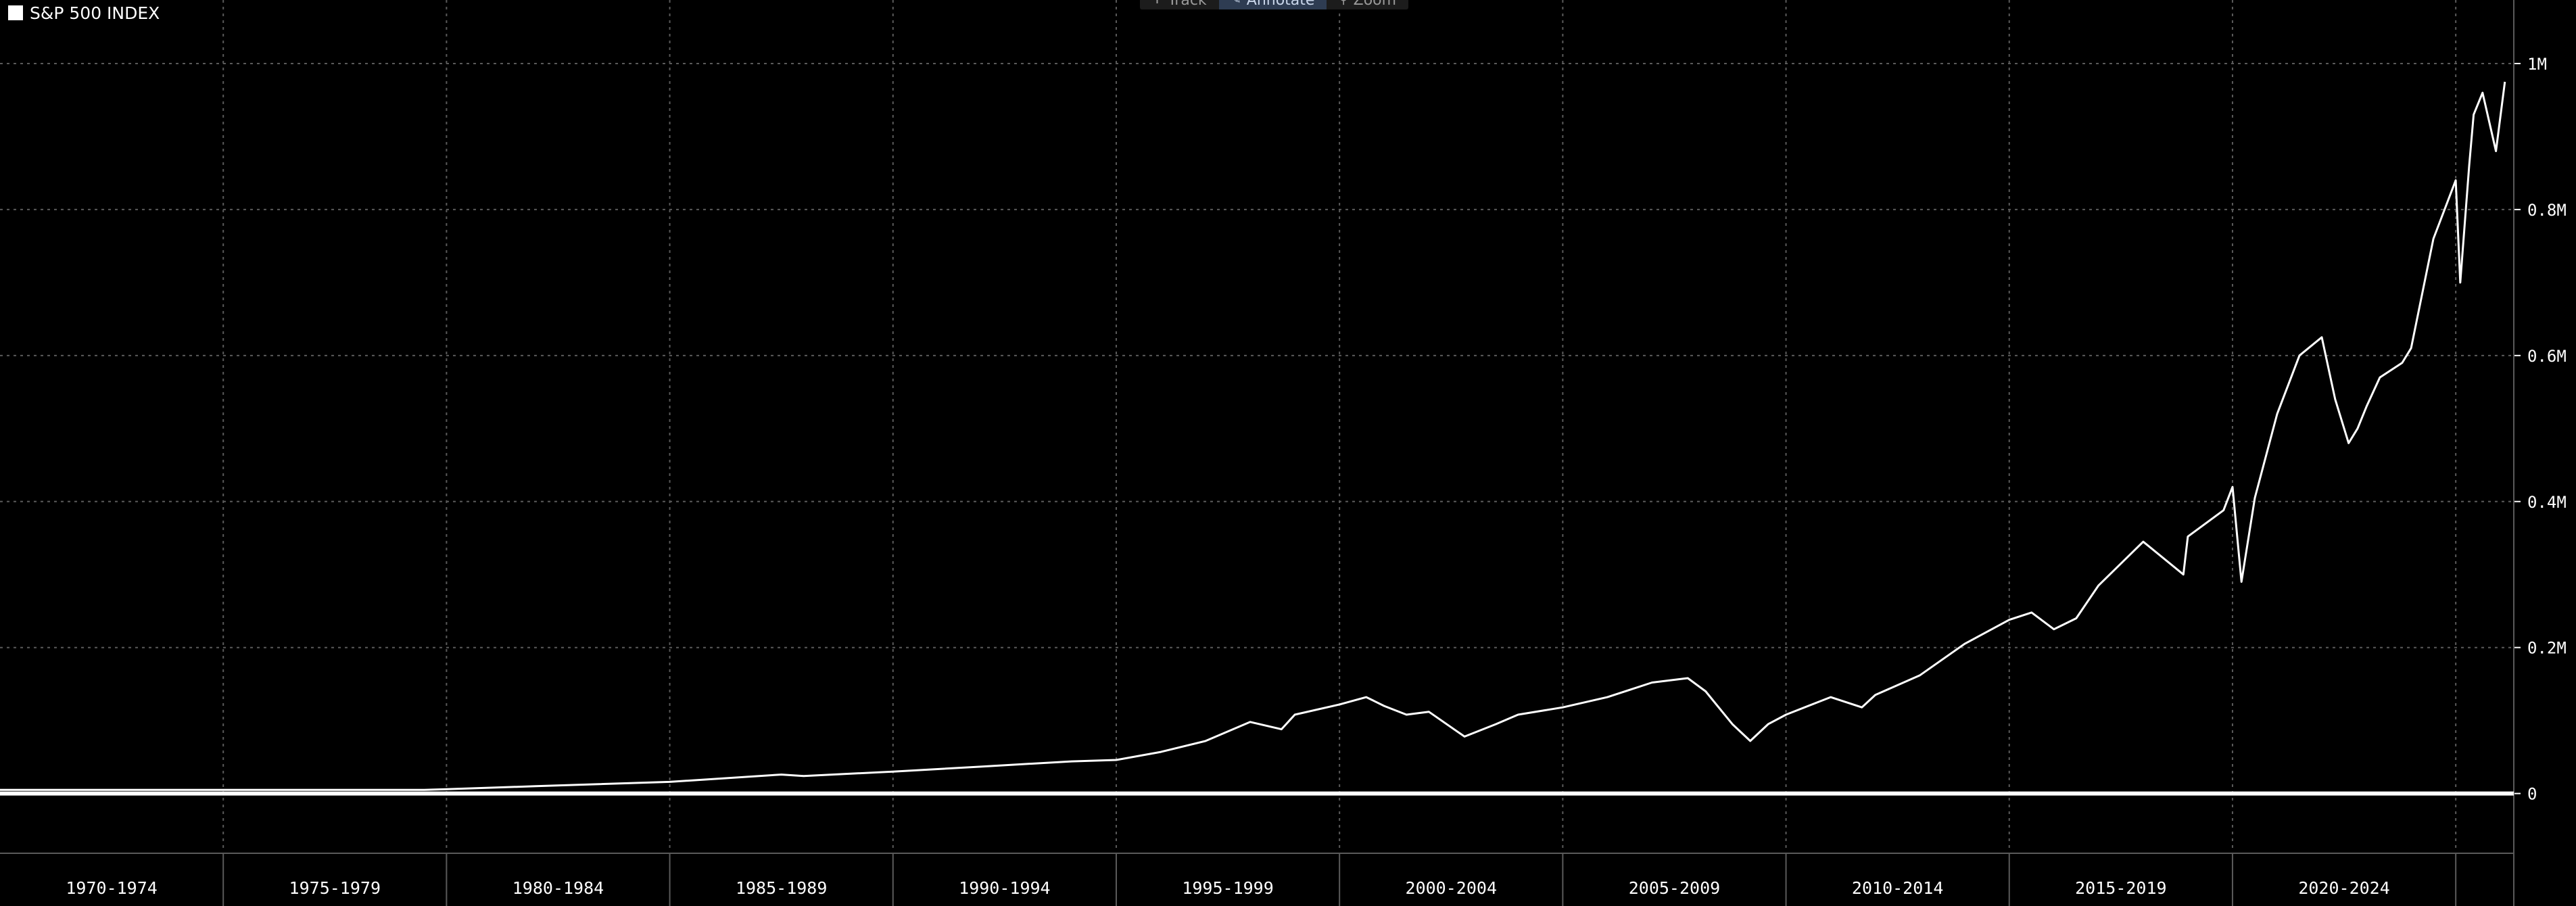 This screenshot has height=906, width=2576. Describe the element at coordinates (1343, 3) in the screenshot. I see `magnifier-icon: ⚲` at that location.